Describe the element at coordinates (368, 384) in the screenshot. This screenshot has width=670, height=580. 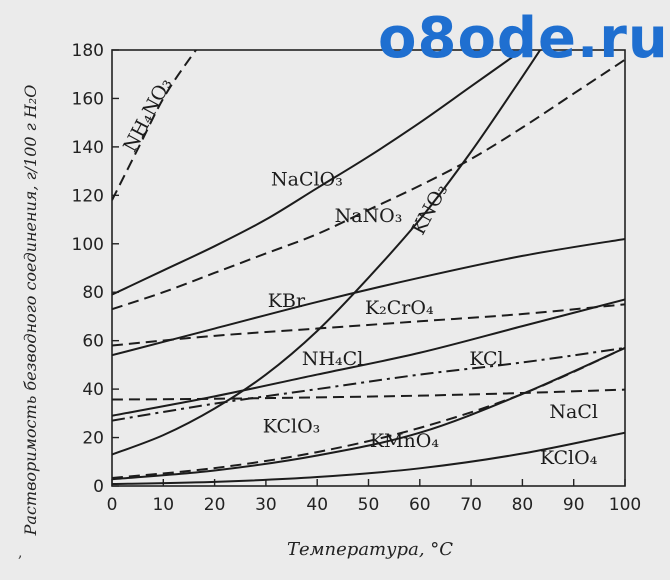
I see `series-line-kcl` at that location.